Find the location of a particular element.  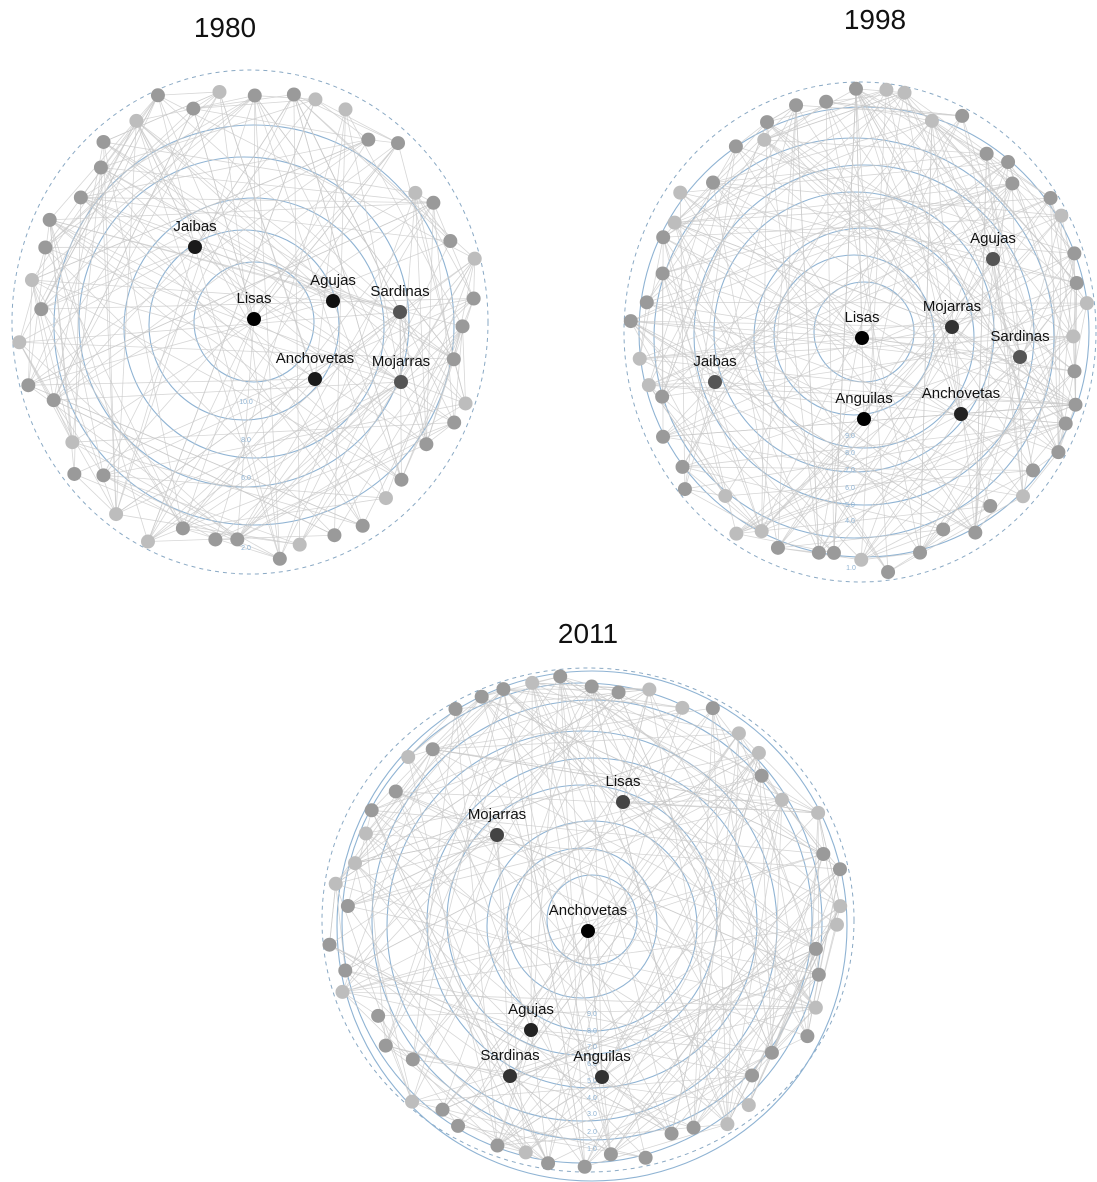

node-label-anchovetas: Anchovetas is located at coordinates (961, 393).